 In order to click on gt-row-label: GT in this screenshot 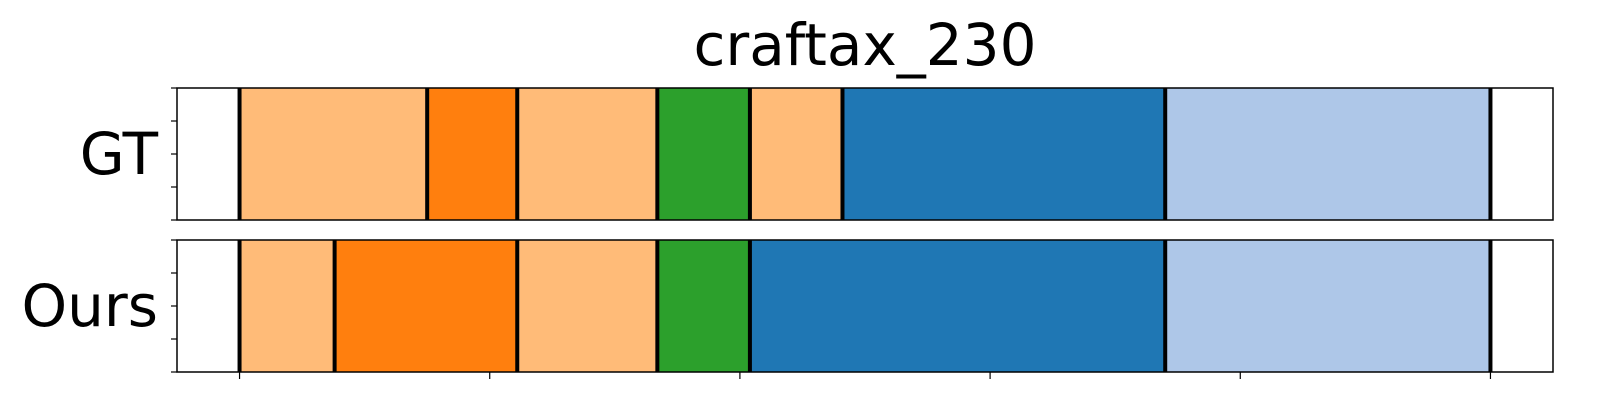, I will do `click(119, 154)`.